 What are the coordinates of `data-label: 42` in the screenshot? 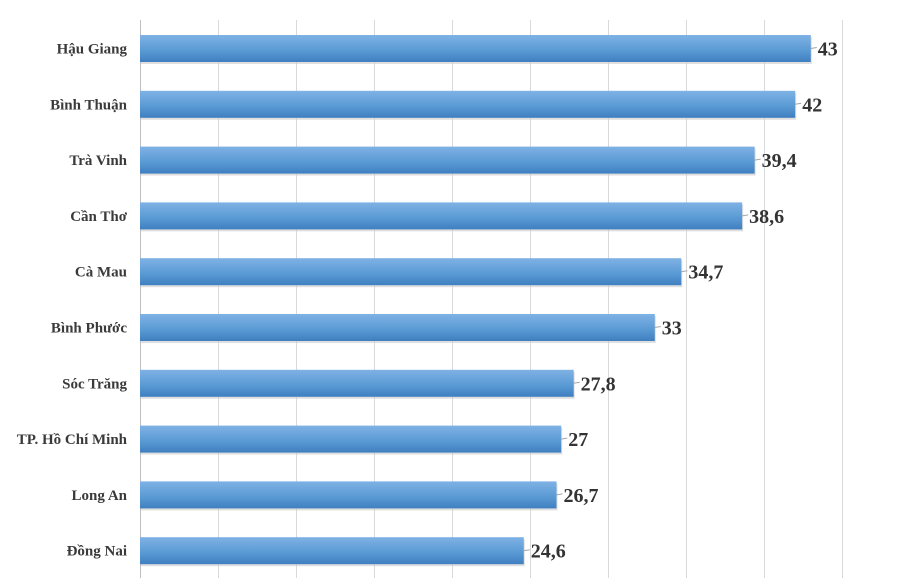 It's located at (812, 105).